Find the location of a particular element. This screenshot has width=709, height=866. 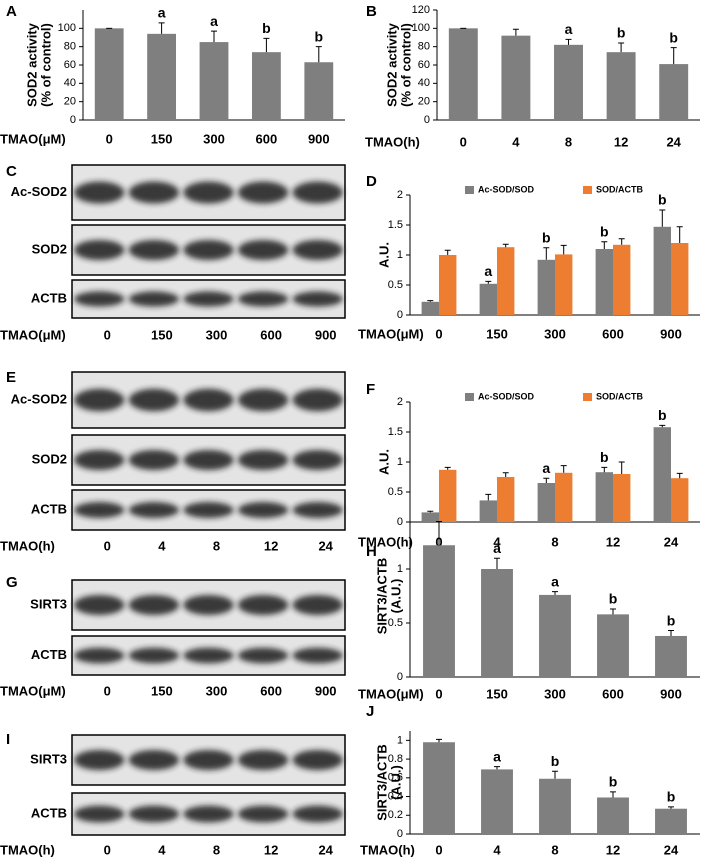

lane-label: 0 is located at coordinates (107, 334).